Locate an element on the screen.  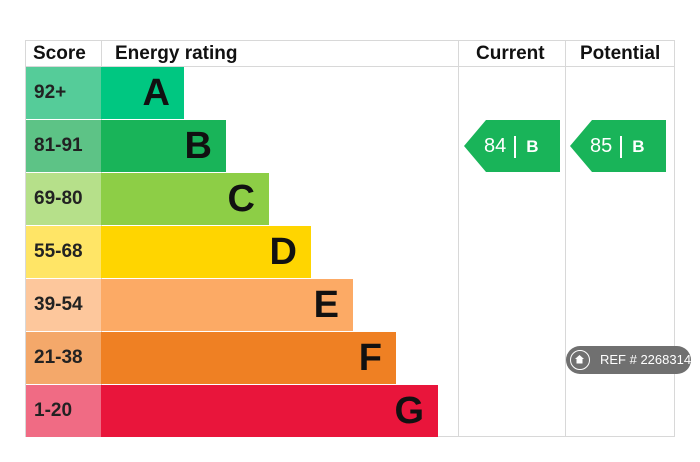
score-range-a: 92+ is located at coordinates (63, 93).